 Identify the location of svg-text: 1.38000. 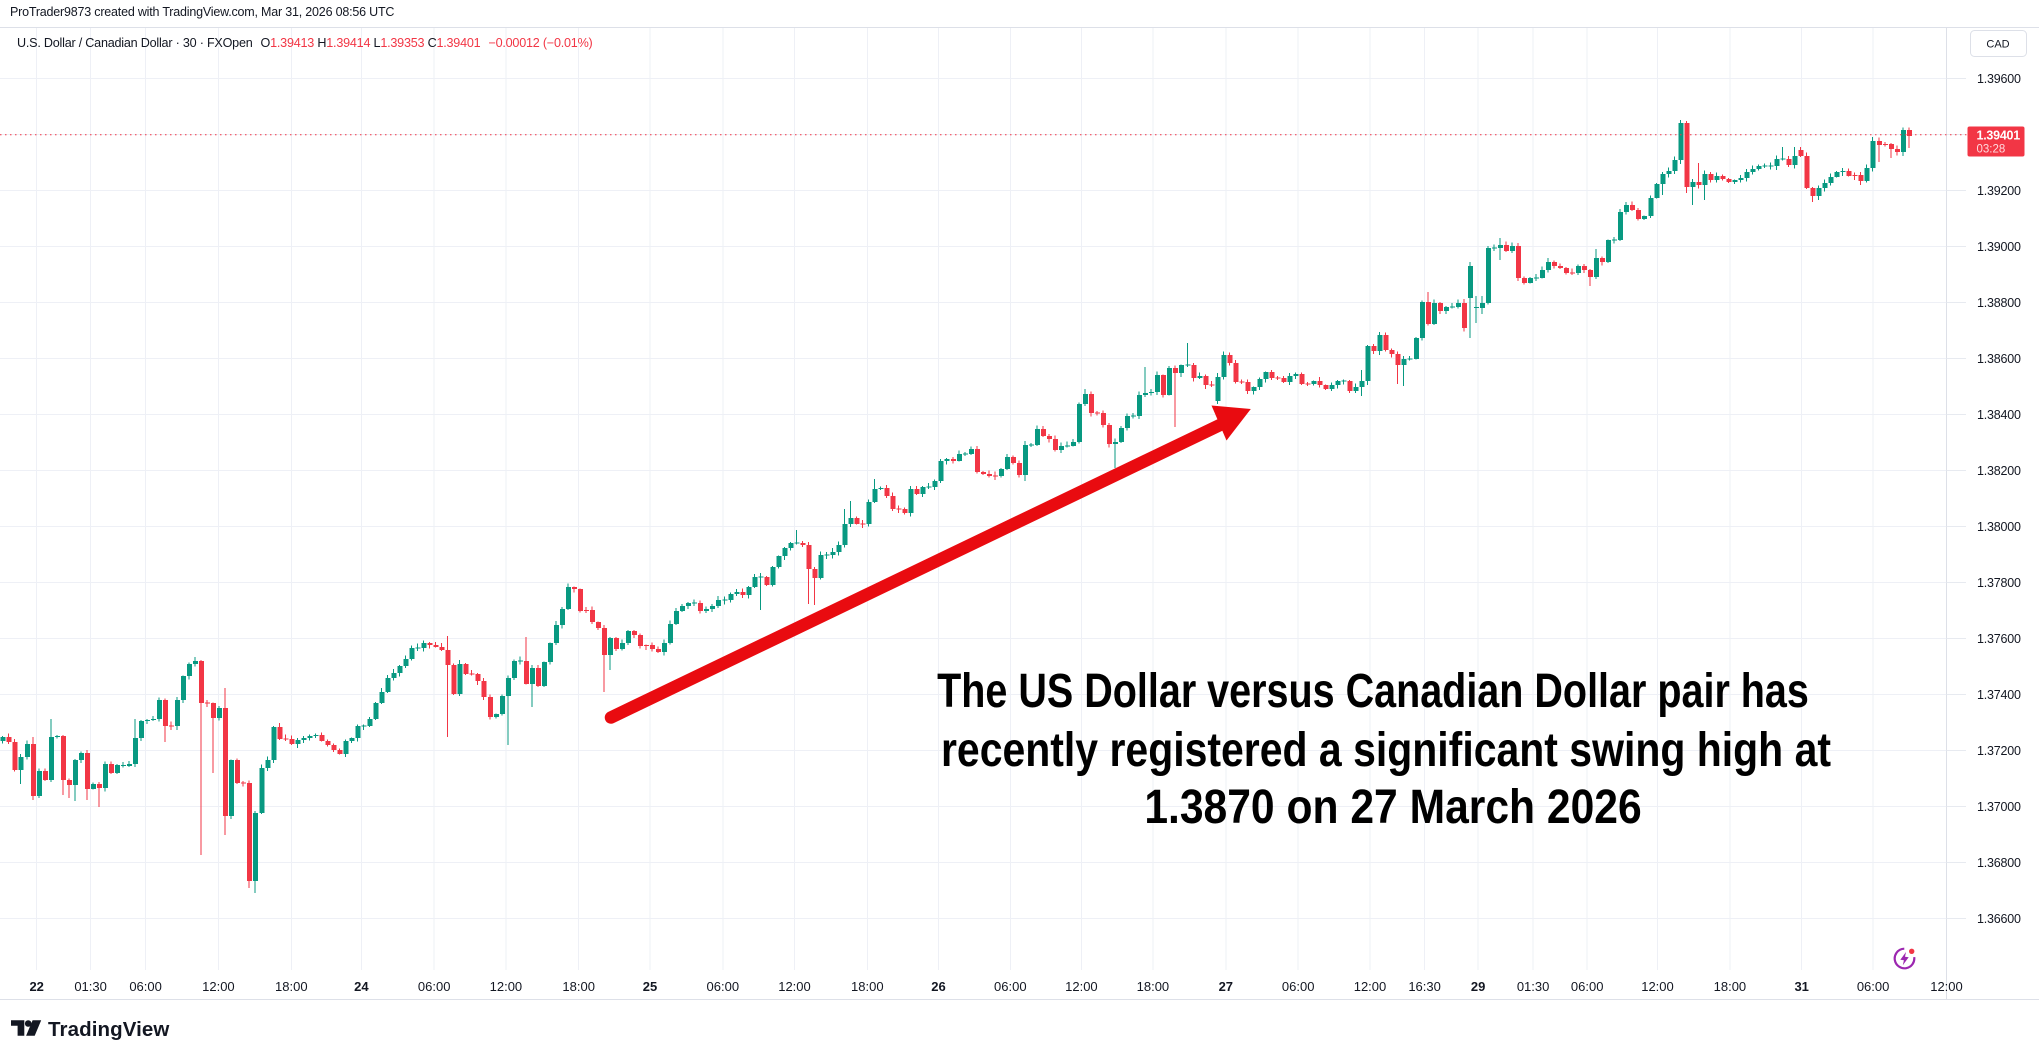
(1999, 527).